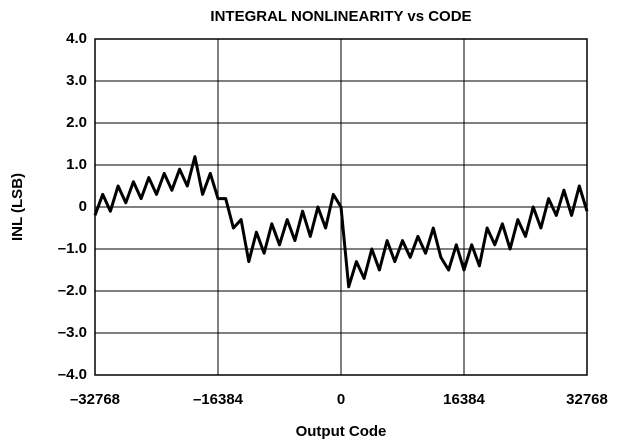  Describe the element at coordinates (341, 431) in the screenshot. I see `x-axis-label: Output Code` at that location.